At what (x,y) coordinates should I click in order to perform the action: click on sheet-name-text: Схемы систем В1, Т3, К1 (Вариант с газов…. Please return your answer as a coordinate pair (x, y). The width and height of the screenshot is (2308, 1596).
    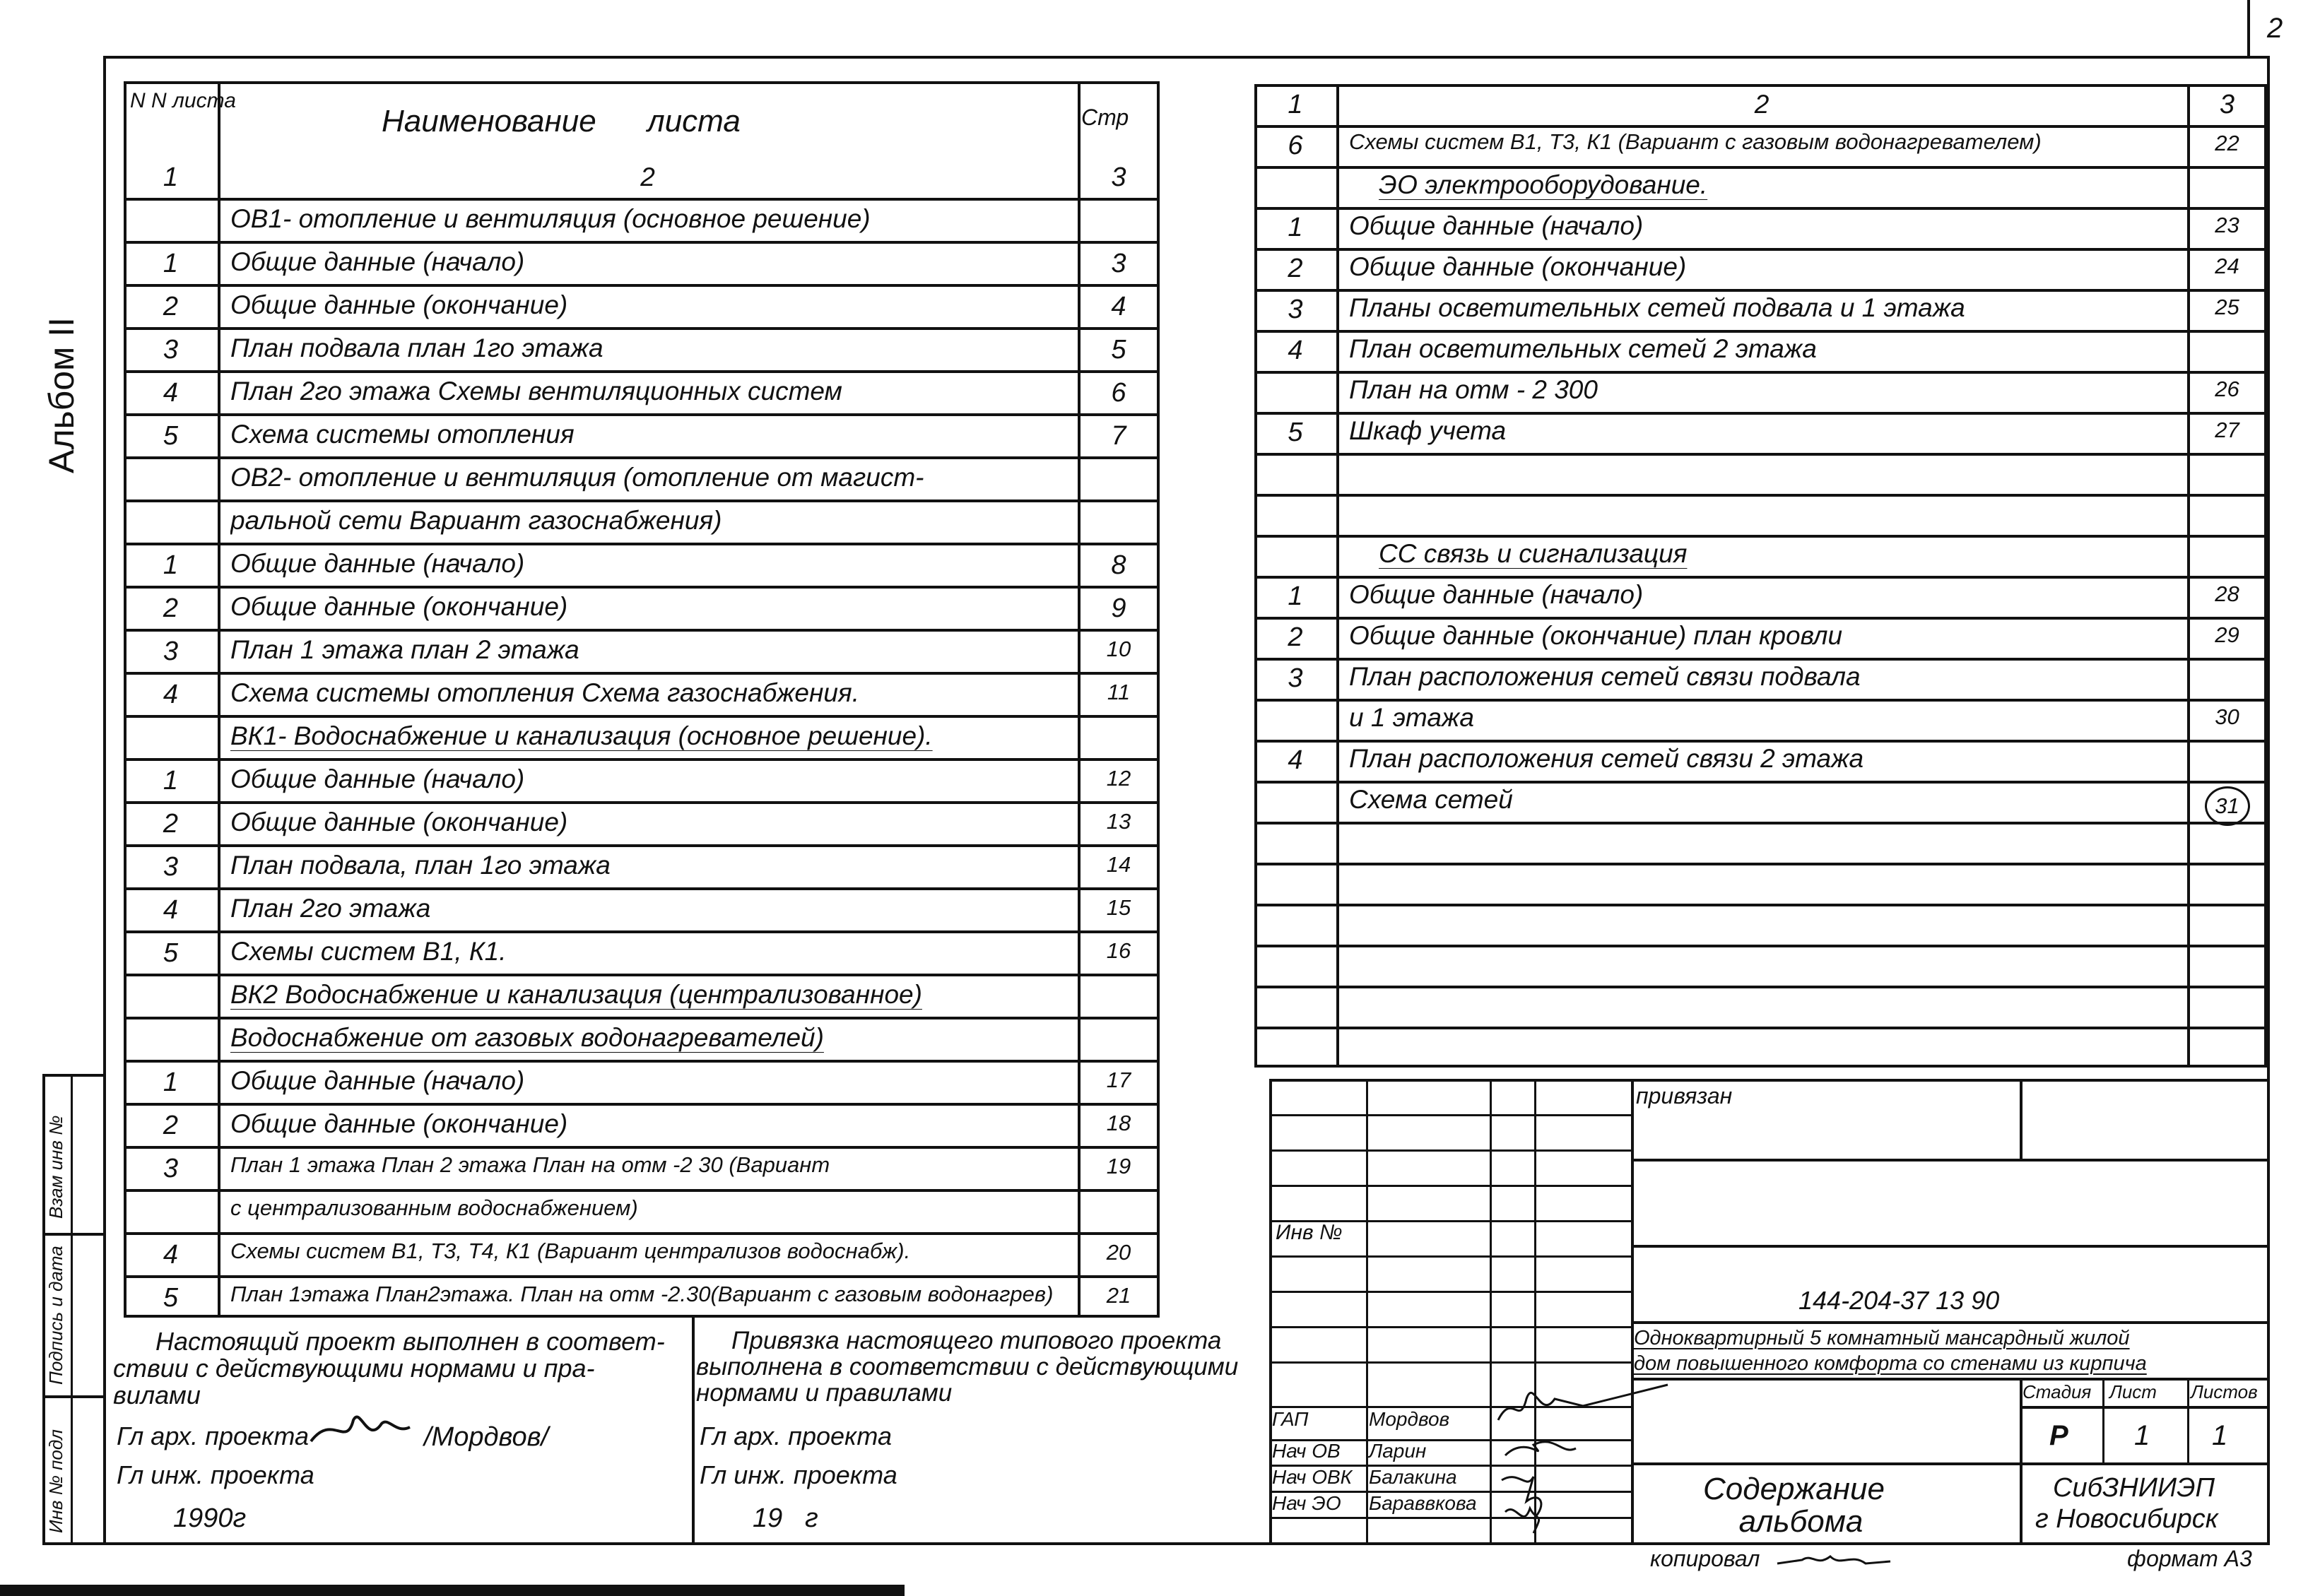
    Looking at the image, I should click on (1695, 141).